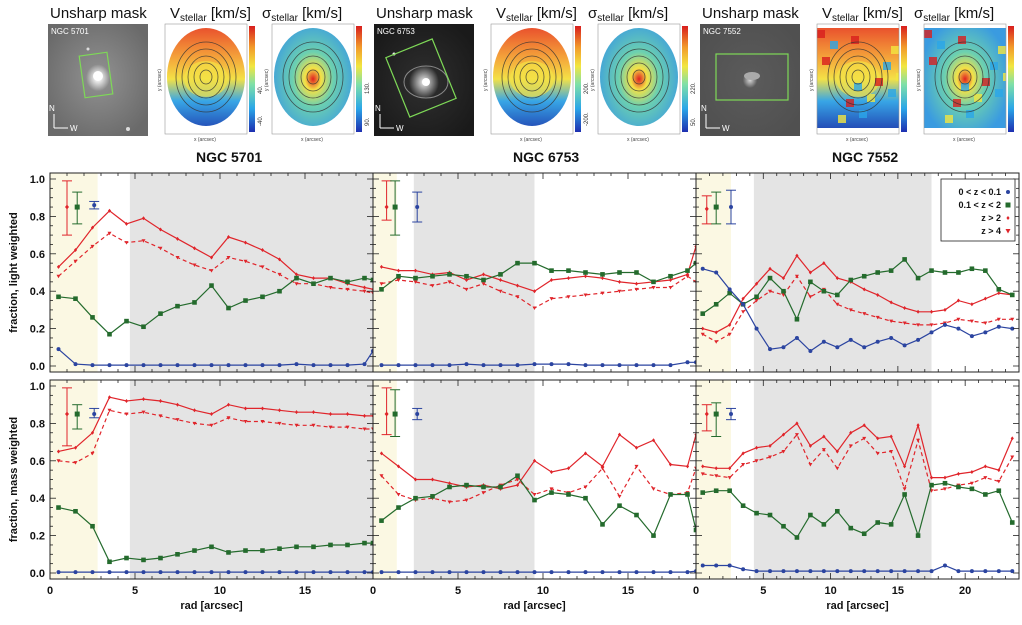 The image size is (1022, 625). What do you see at coordinates (555, 13) in the screenshot?
I see `velocity-unit: [km/s]` at bounding box center [555, 13].